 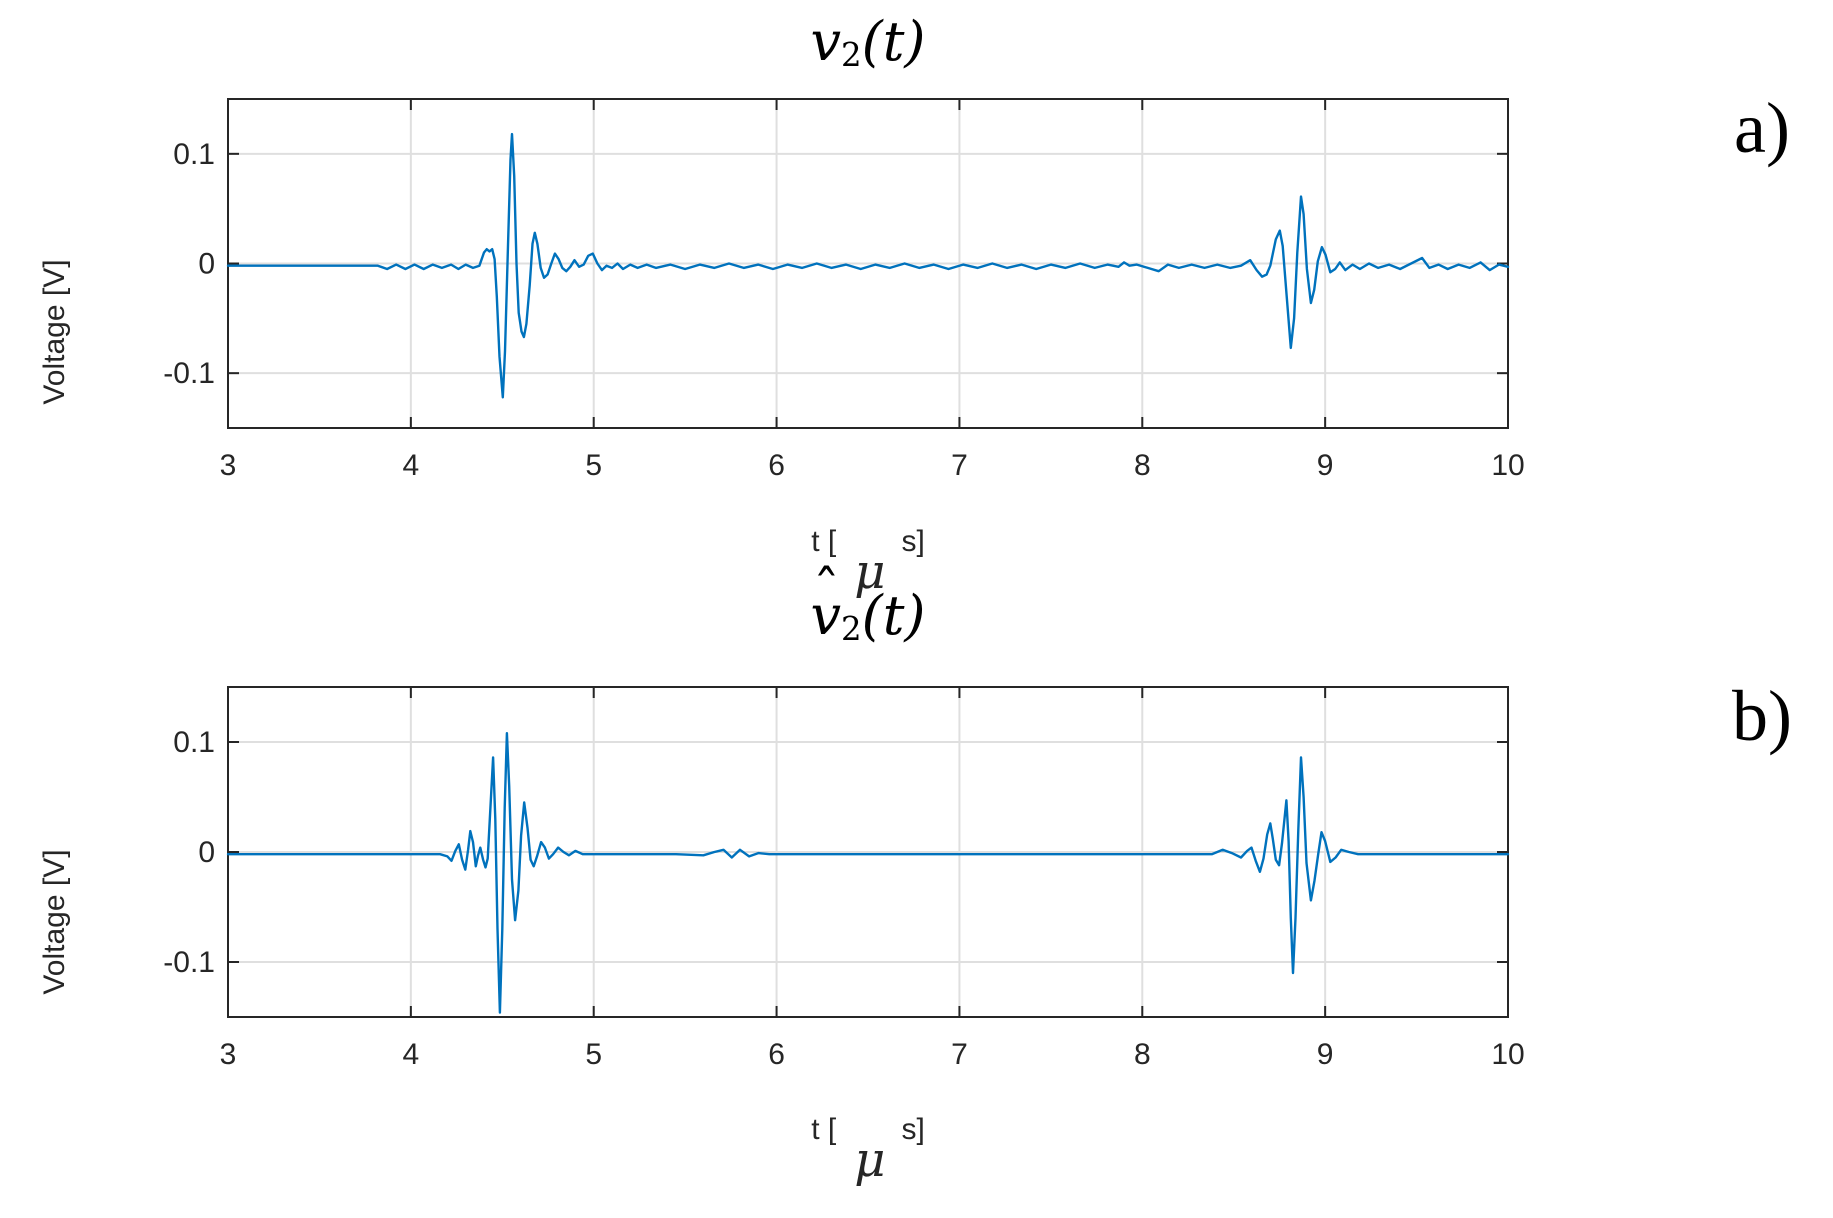 What do you see at coordinates (870, 1160) in the screenshot?
I see `plot-b-xlabel-mu-symbol: μ` at bounding box center [870, 1160].